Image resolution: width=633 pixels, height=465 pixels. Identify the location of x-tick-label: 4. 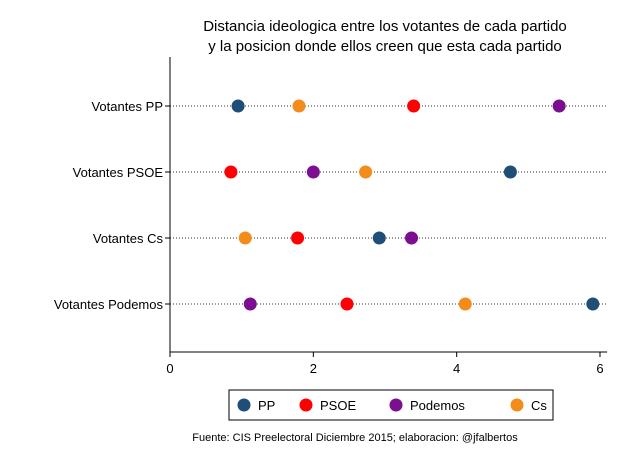
(456, 368).